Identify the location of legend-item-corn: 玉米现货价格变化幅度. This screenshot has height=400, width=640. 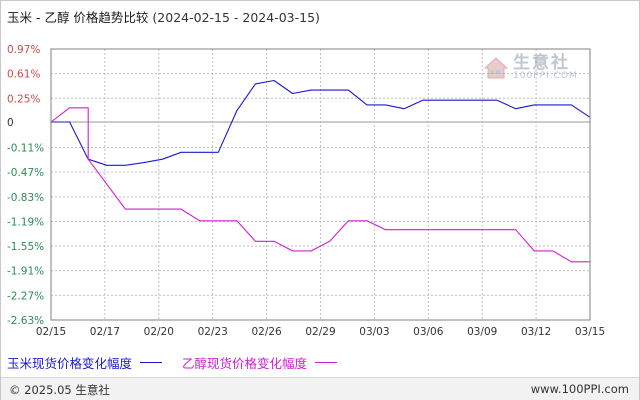
(85, 362).